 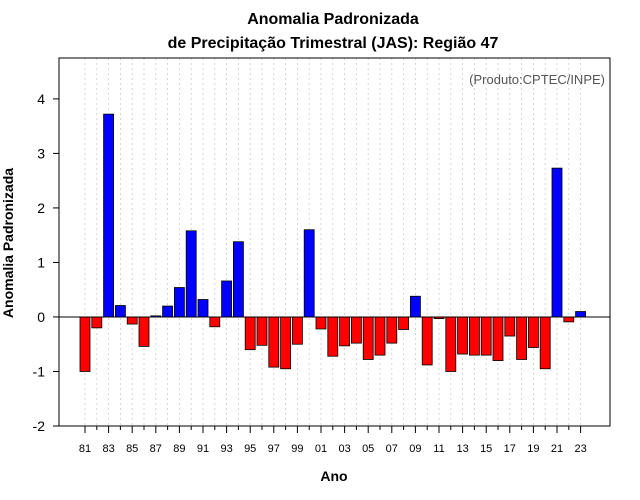 What do you see at coordinates (144, 331) in the screenshot?
I see `bar-1986` at bounding box center [144, 331].